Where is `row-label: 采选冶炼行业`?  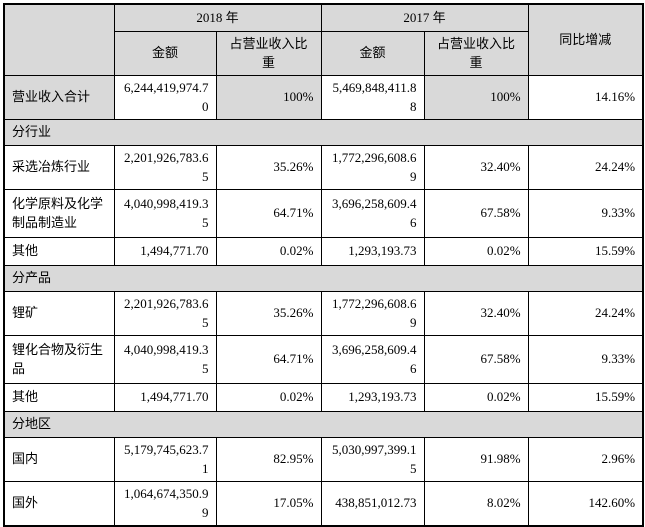 row-label: 采选冶炼行业 is located at coordinates (59, 167).